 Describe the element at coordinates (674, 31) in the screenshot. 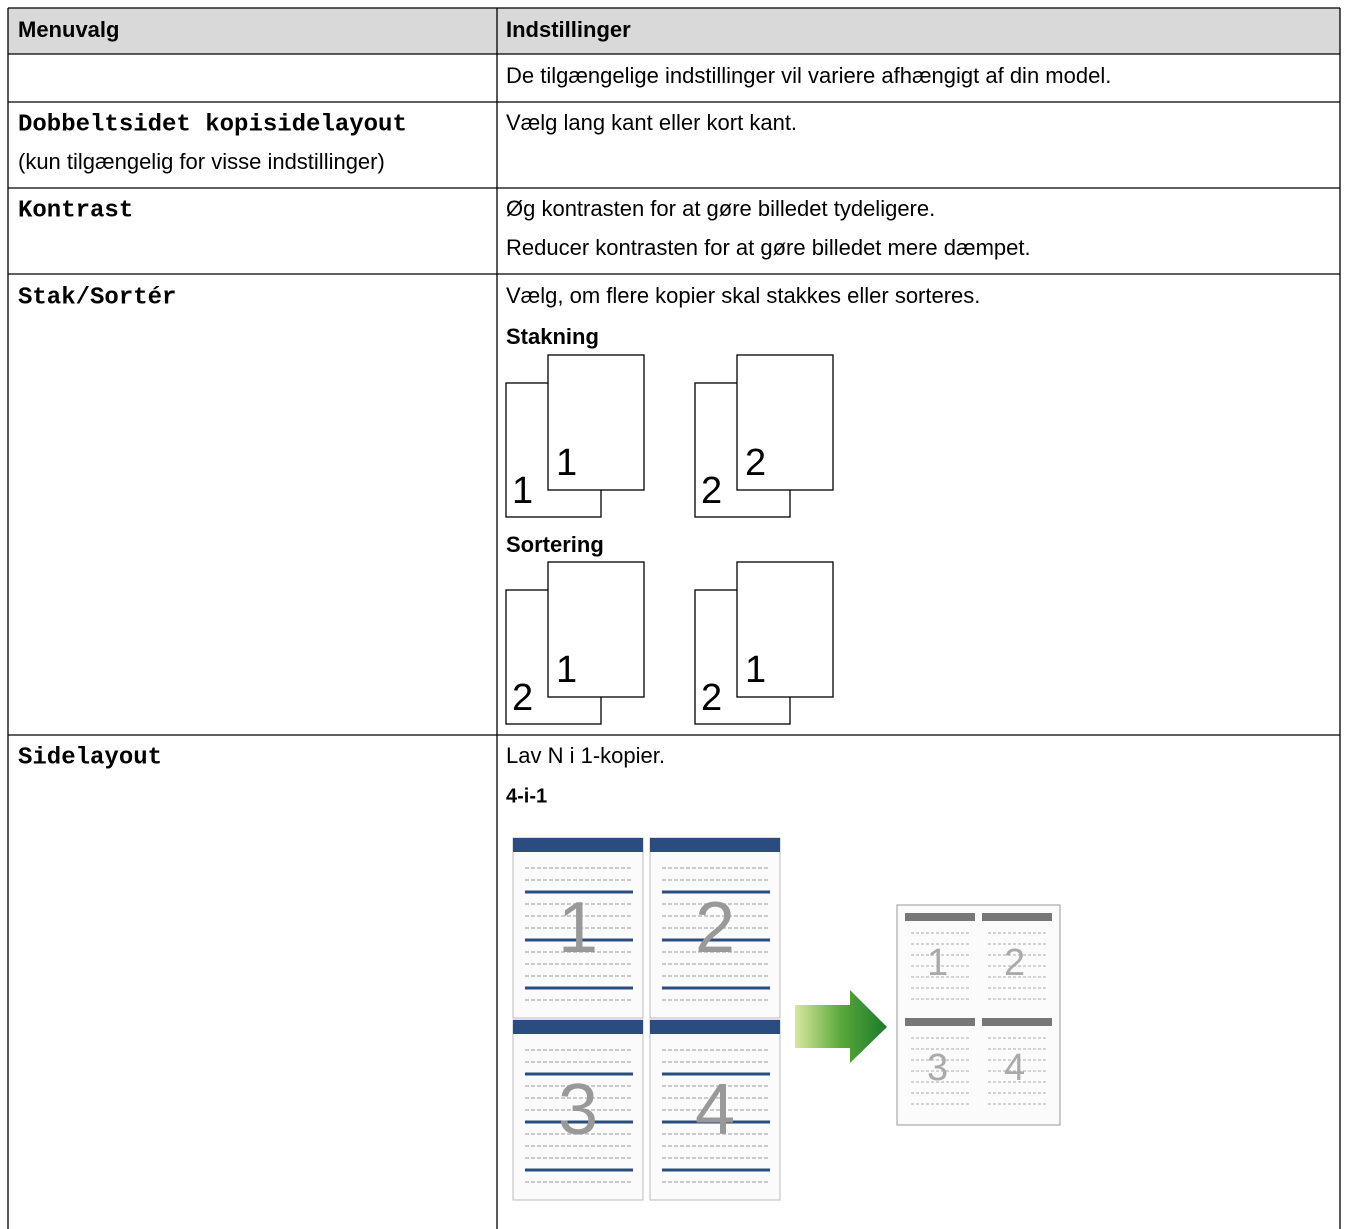

I see `header-bg` at that location.